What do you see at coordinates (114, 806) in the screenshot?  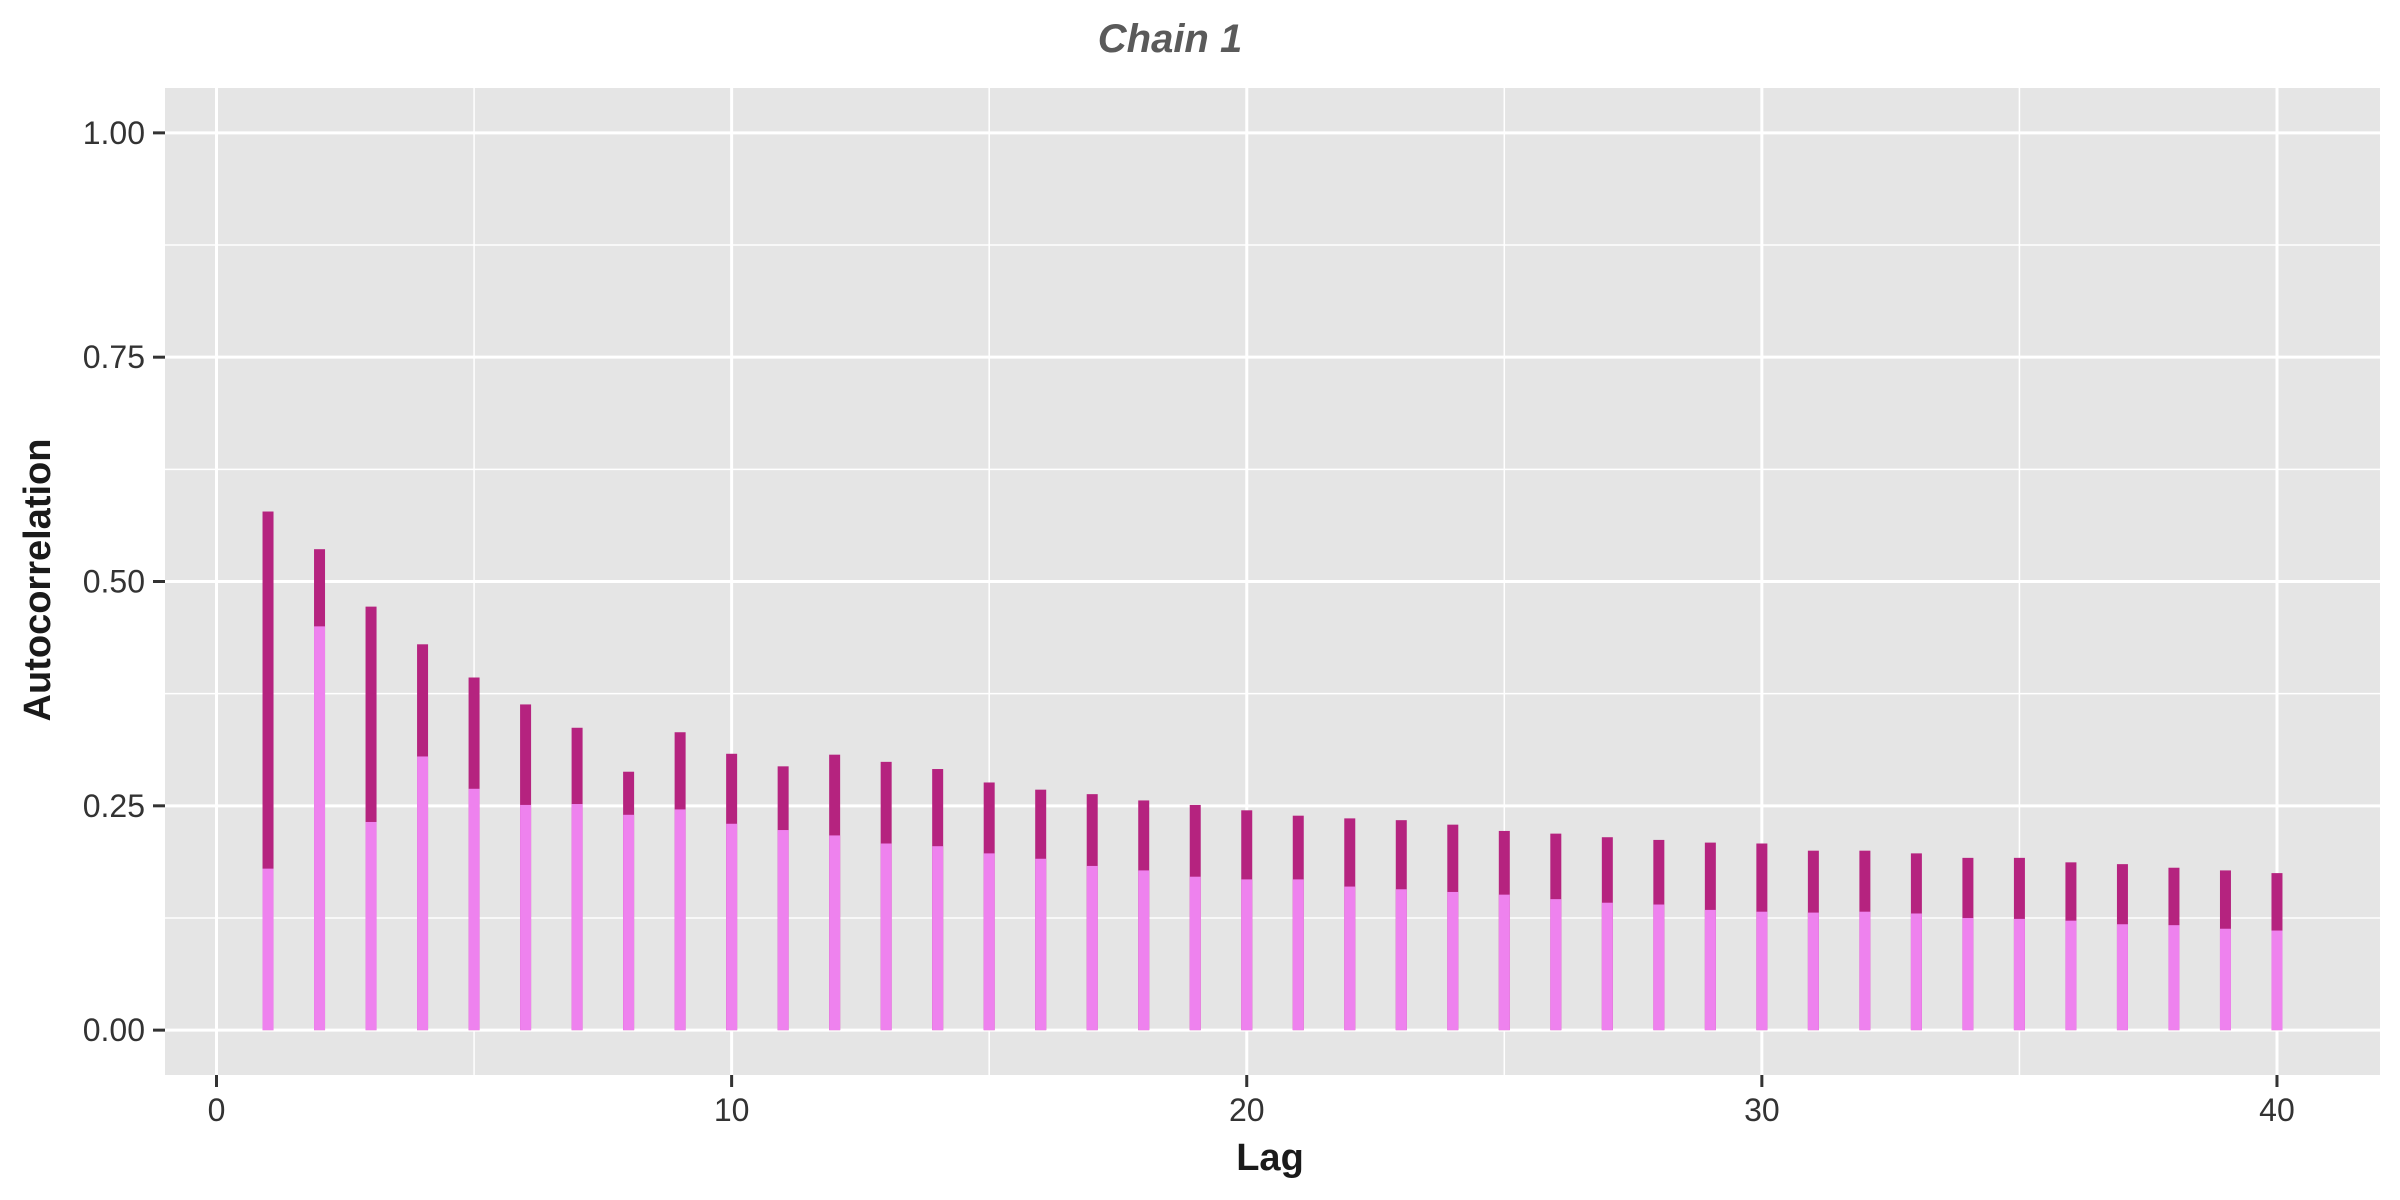 I see `y-tick-label: 0.25` at bounding box center [114, 806].